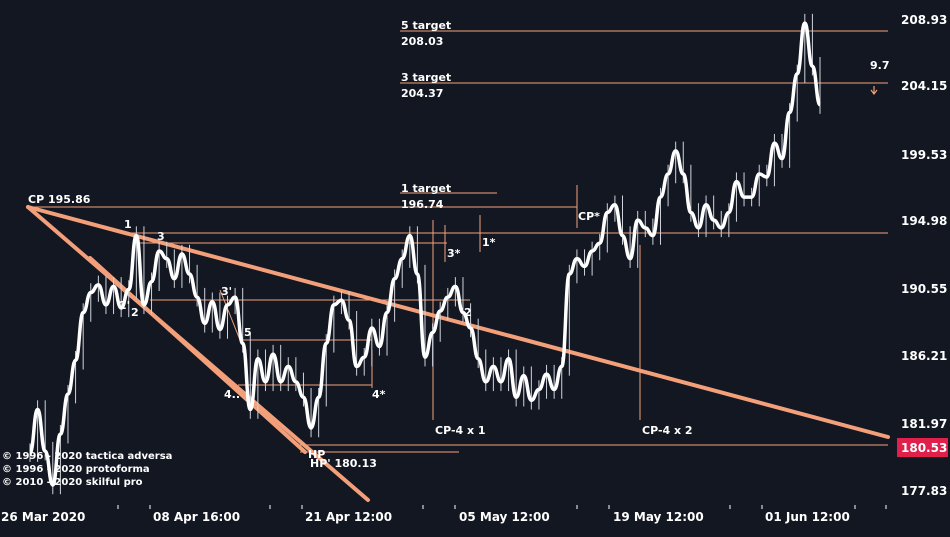 The image size is (950, 537). Describe the element at coordinates (460, 430) in the screenshot. I see `annotation-cp4x1: CP-4 x 1` at that location.